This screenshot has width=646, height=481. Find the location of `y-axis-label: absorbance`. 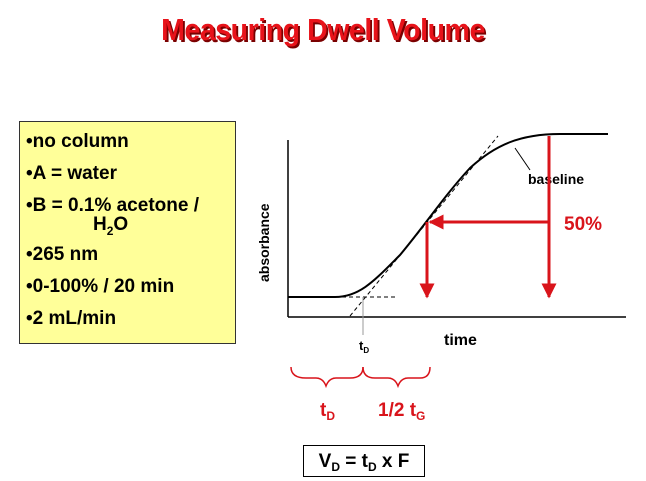

y-axis-label: absorbance is located at coordinates (264, 242).